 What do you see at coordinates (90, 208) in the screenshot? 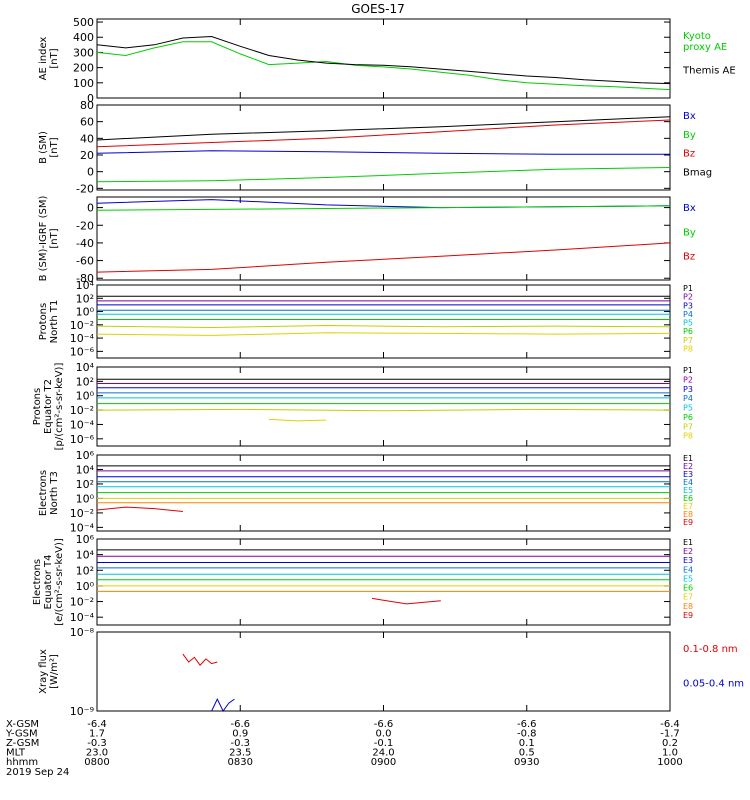
I see `y-tick-label: 0` at bounding box center [90, 208].